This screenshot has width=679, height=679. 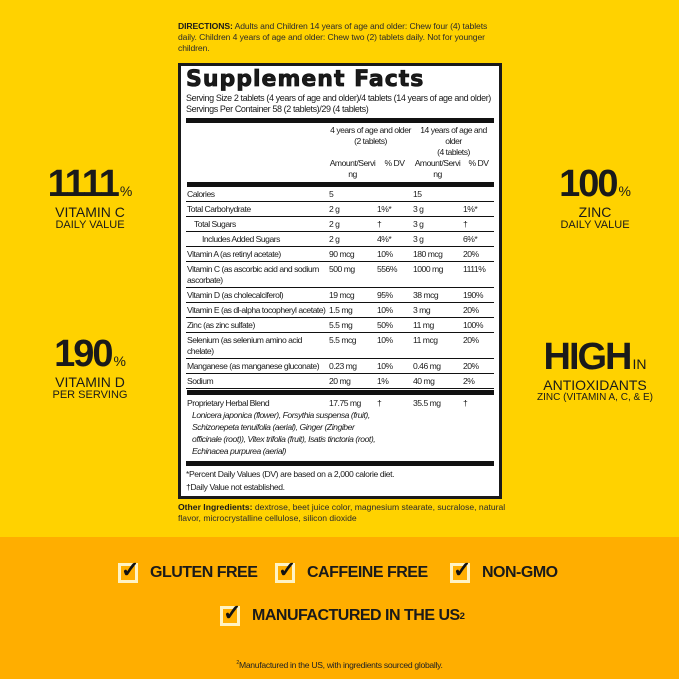 I want to click on amount-2: 38 mcg, so click(x=437, y=295).